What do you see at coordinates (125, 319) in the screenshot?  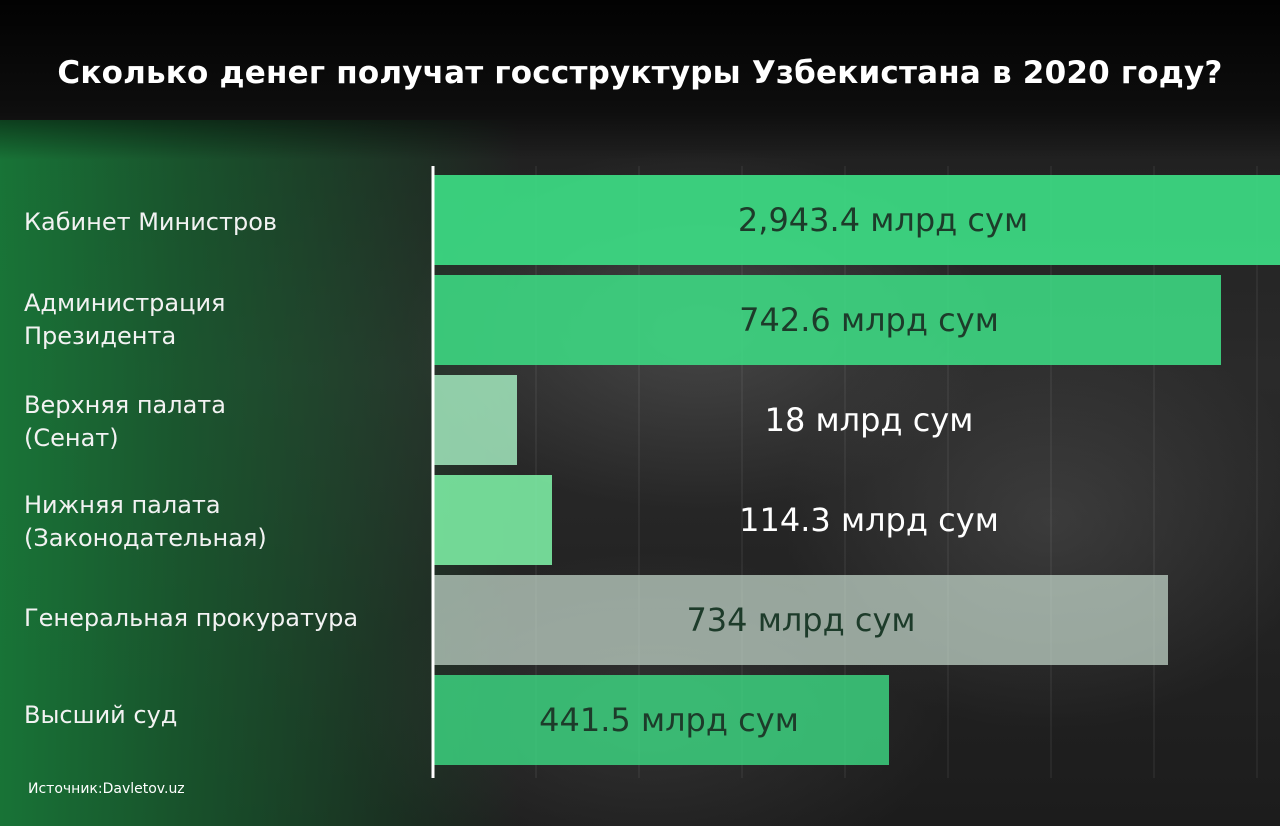 I see `category-label: Администрация Президента` at bounding box center [125, 319].